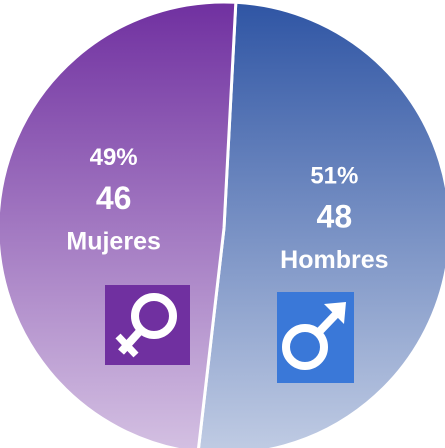 The height and width of the screenshot is (448, 445). Describe the element at coordinates (334, 260) in the screenshot. I see `slice-category: Hombres` at that location.